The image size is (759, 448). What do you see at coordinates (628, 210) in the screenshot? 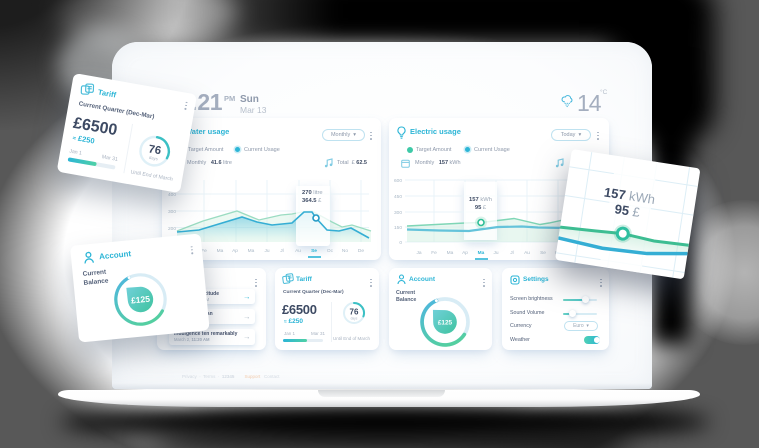
I see `svg-text: 95 £` at bounding box center [628, 210].